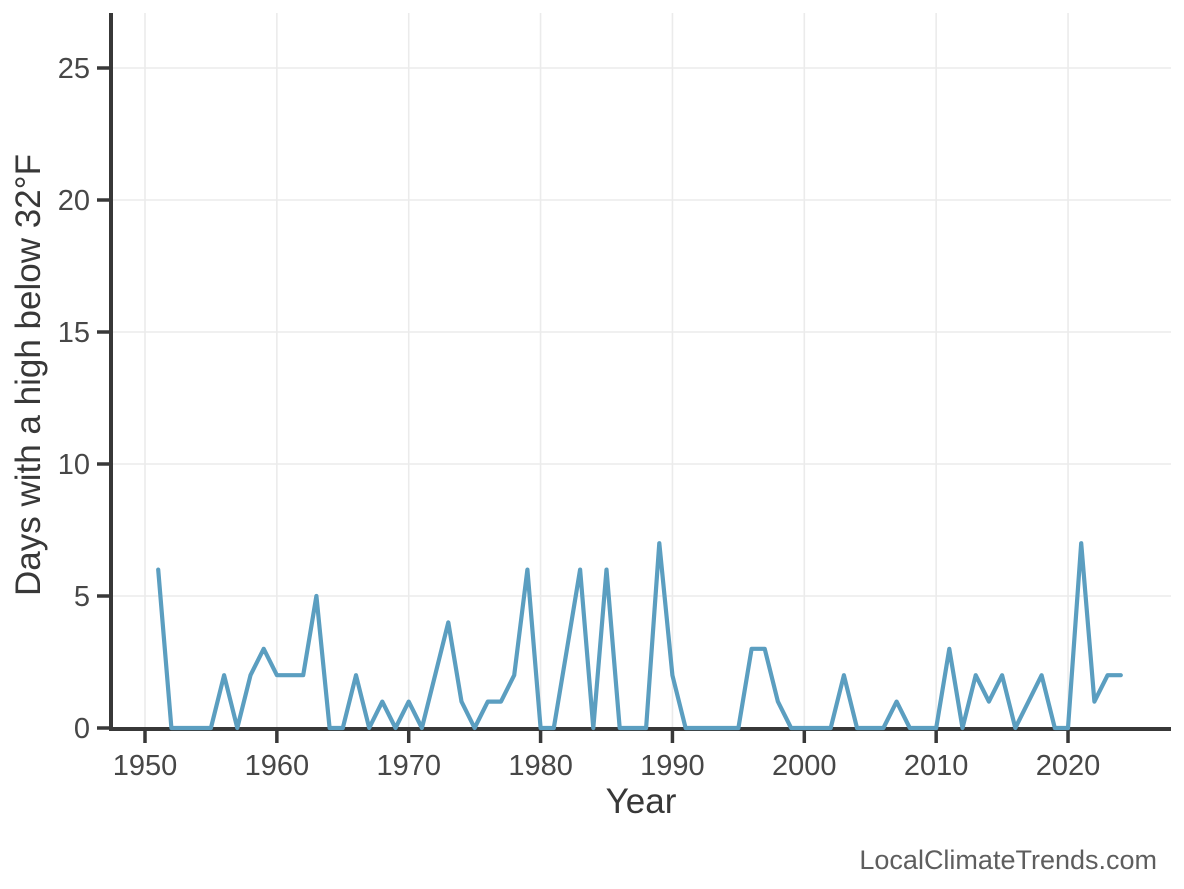  Describe the element at coordinates (145, 766) in the screenshot. I see `x-tick-label: 1950` at that location.